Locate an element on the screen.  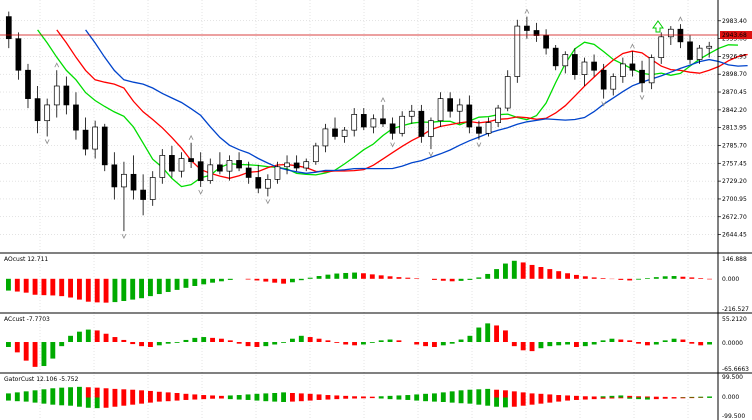
price-axis-label: 2983.40 is located at coordinates (734, 21).